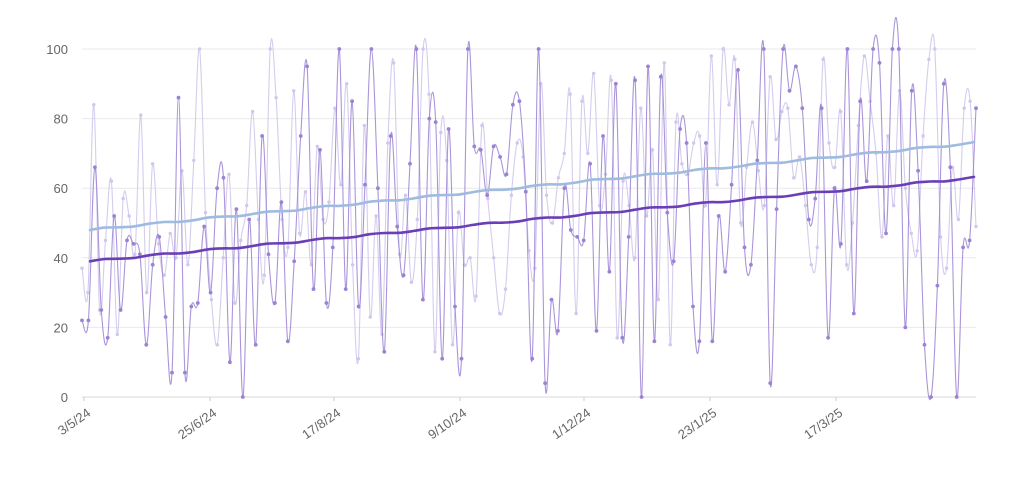 This screenshot has height=485, width=1024. Describe the element at coordinates (61, 258) in the screenshot. I see `y-tick-label: 40` at that location.